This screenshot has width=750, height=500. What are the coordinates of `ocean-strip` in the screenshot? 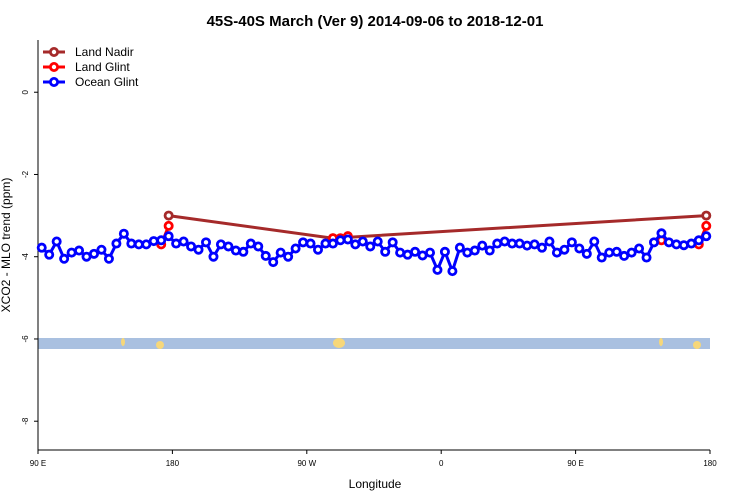 It's located at (374, 343).